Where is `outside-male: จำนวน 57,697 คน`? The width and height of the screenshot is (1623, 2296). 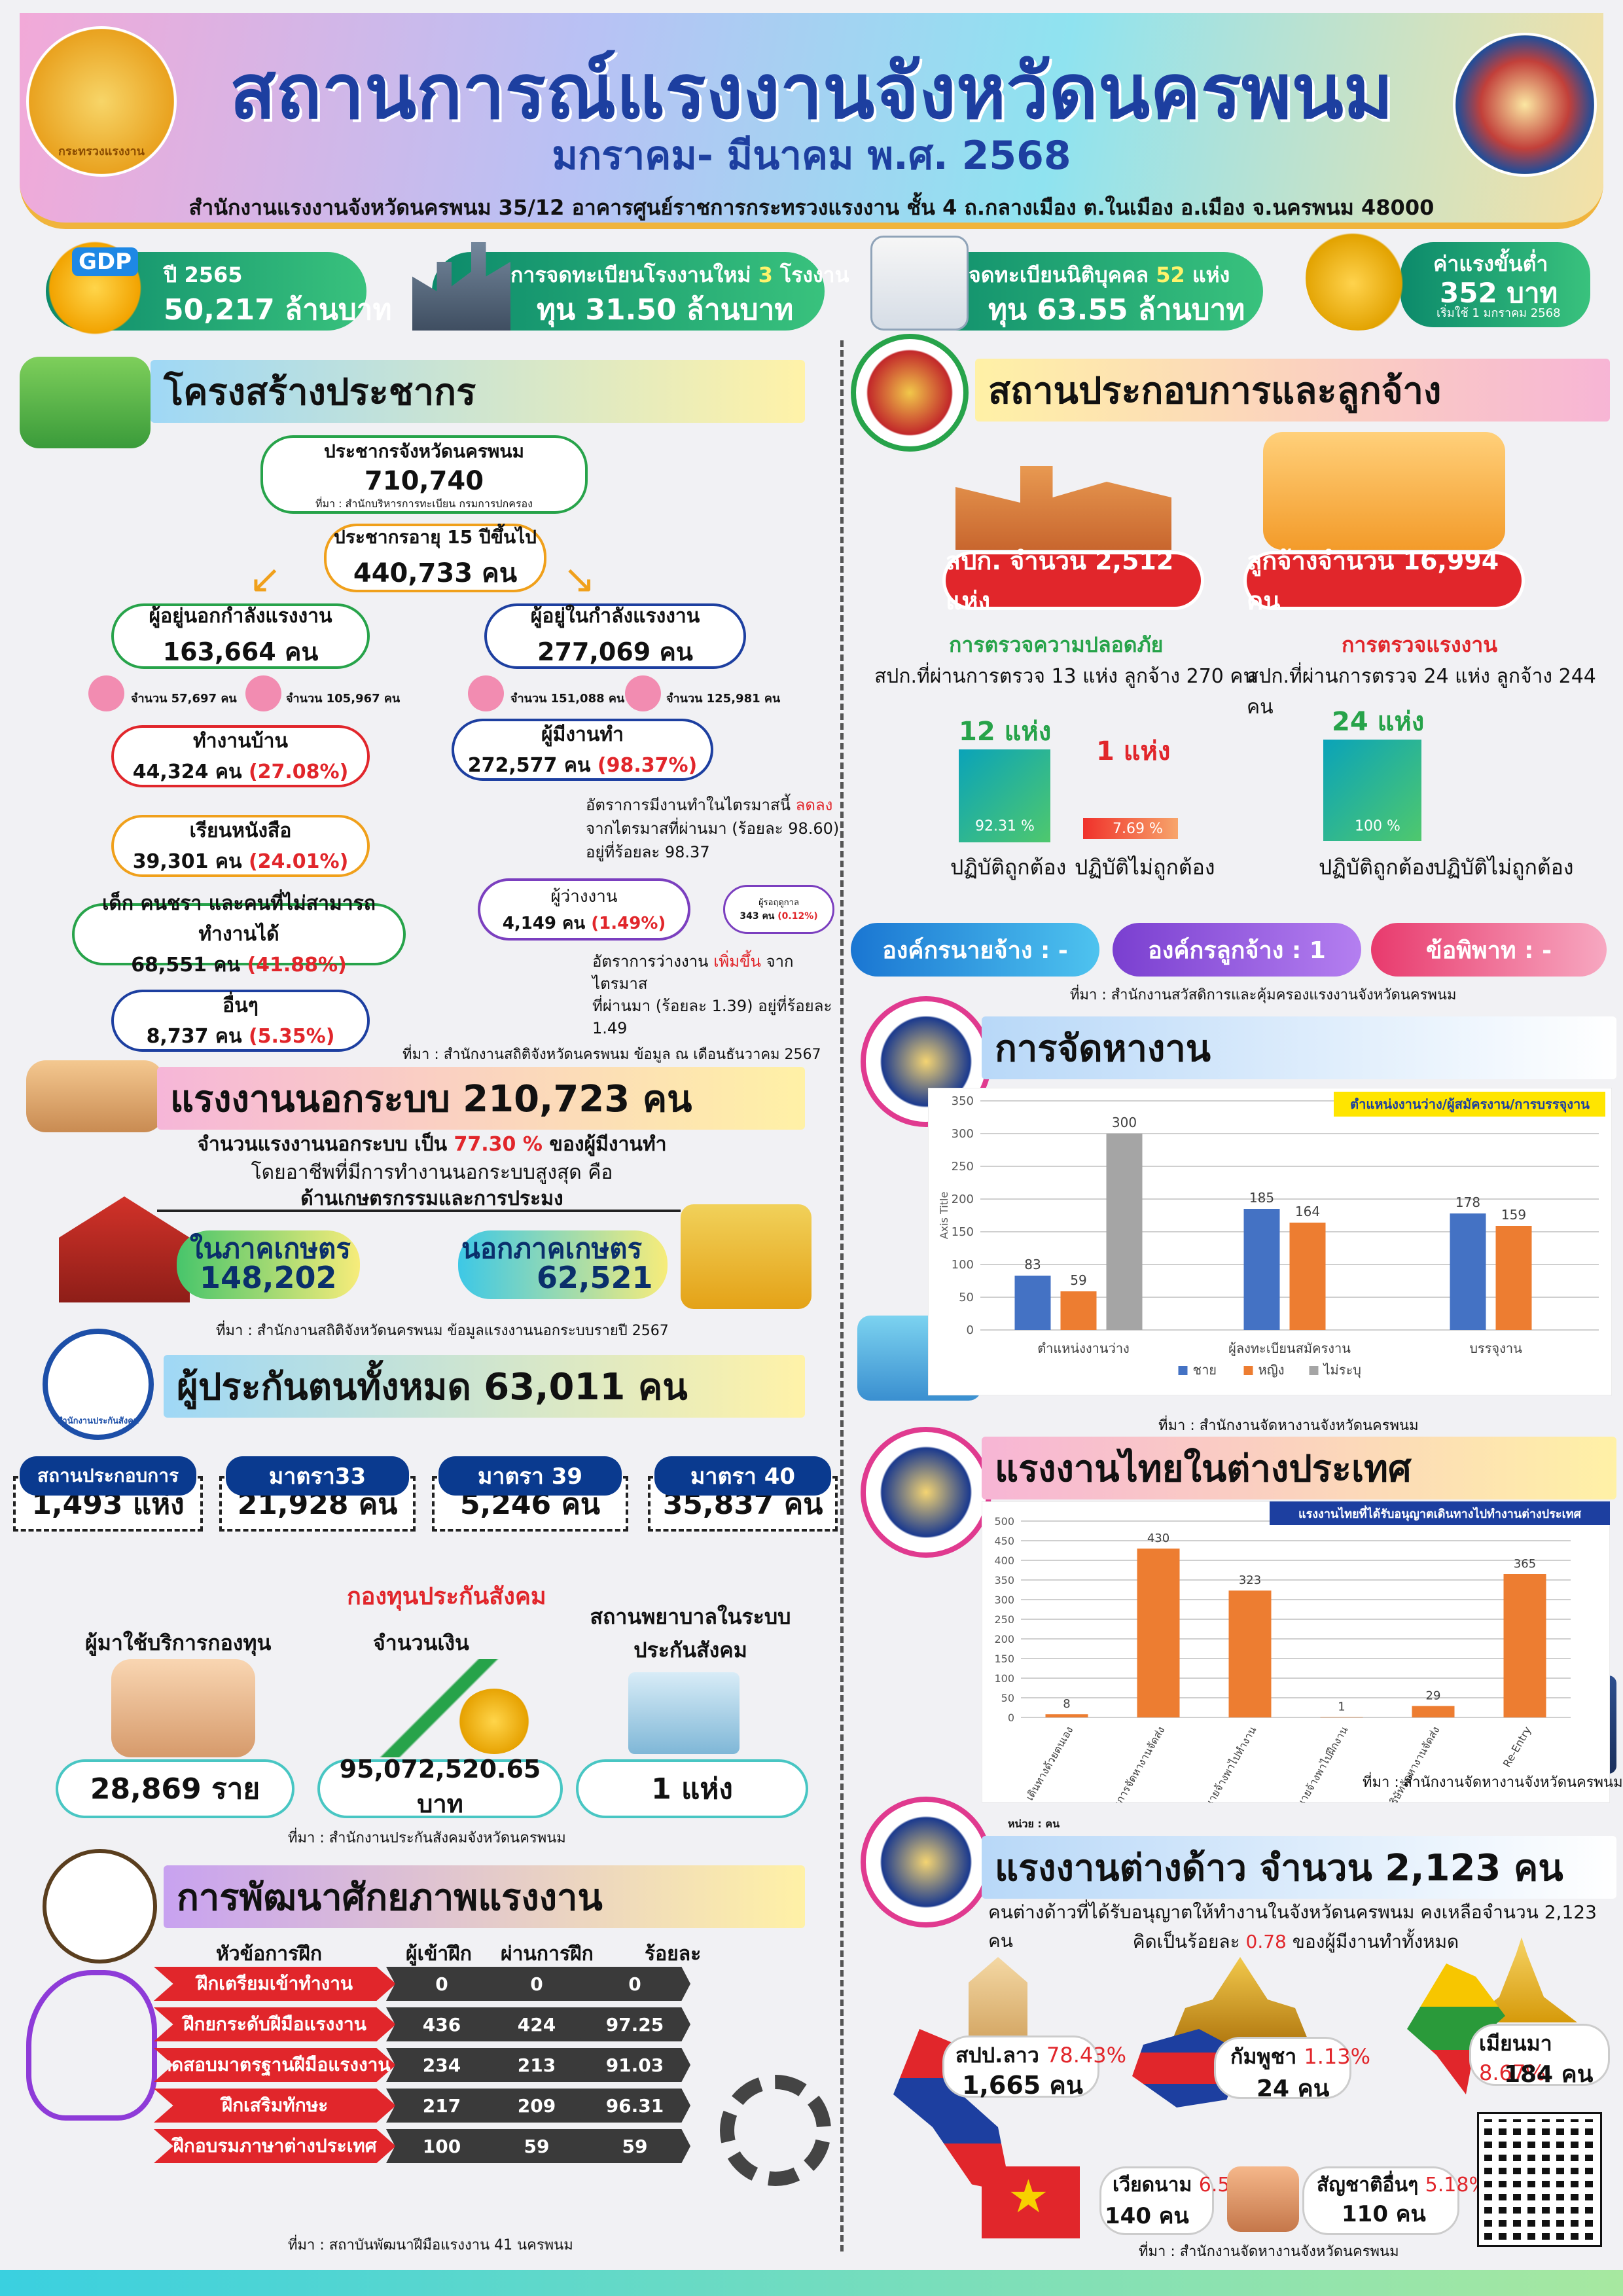 outside-male: จำนวน 57,697 คน is located at coordinates (184, 699).